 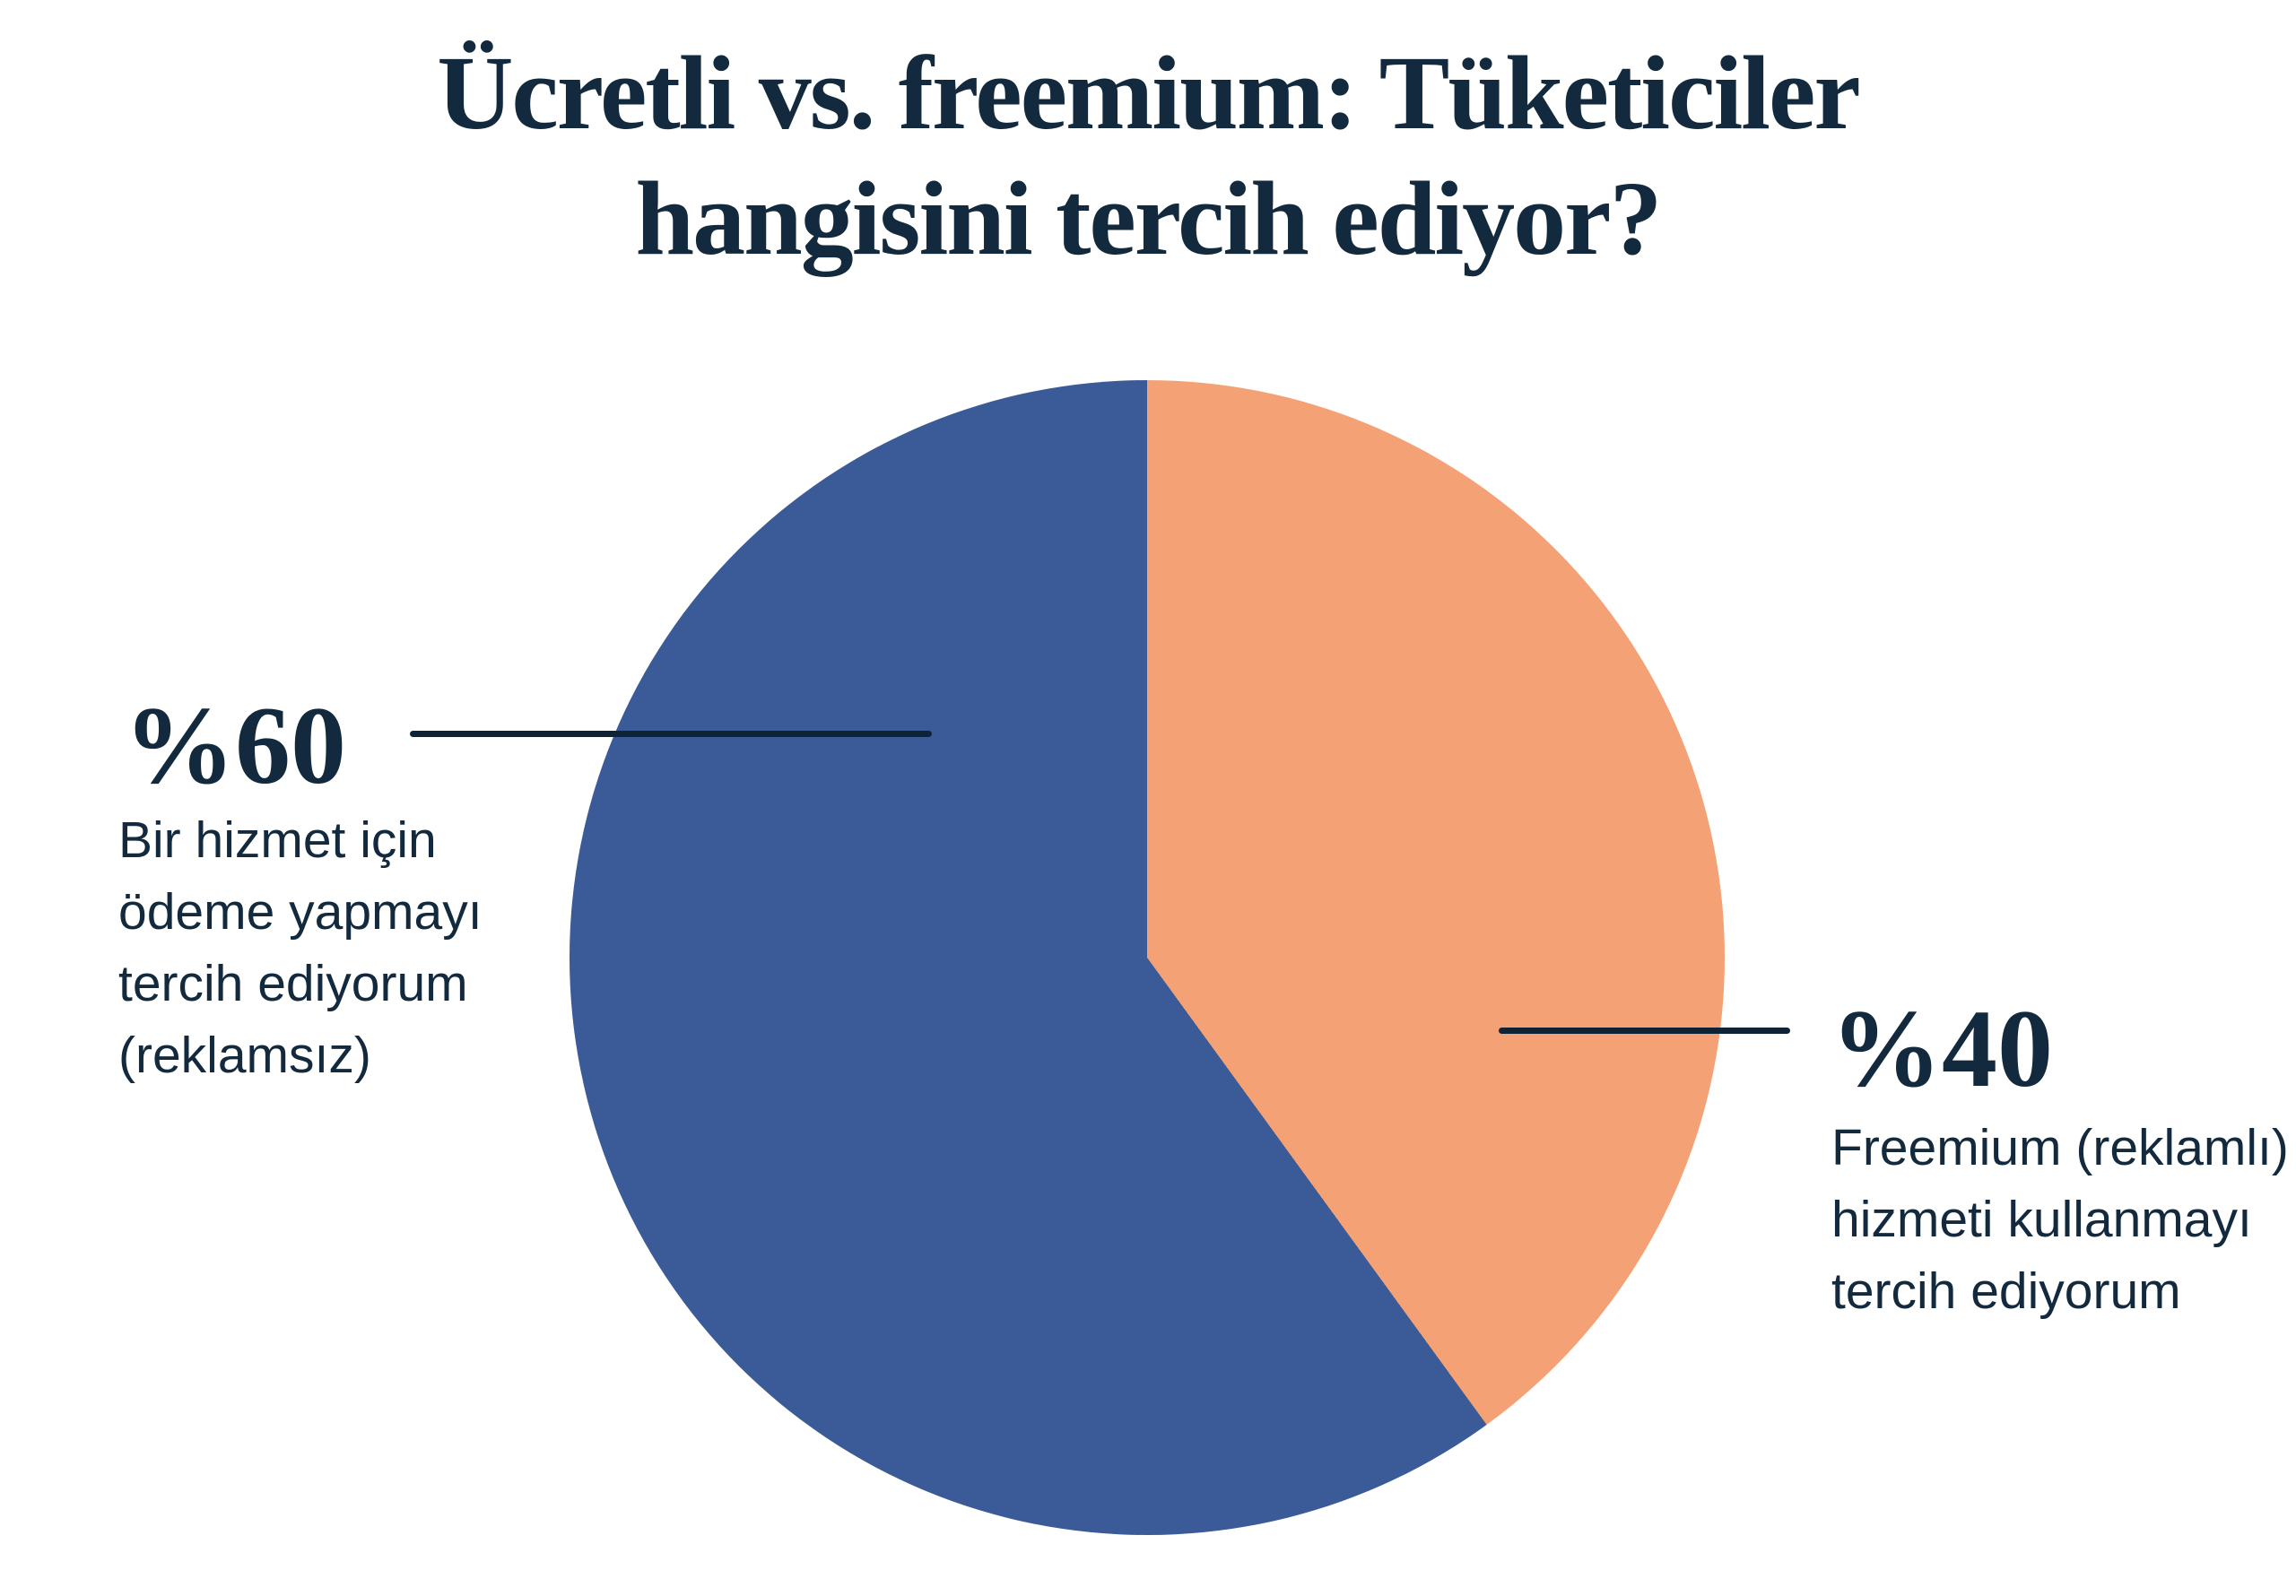 What do you see at coordinates (2041, 1220) in the screenshot?
I see `description-line: hizmeti kullanmayı` at bounding box center [2041, 1220].